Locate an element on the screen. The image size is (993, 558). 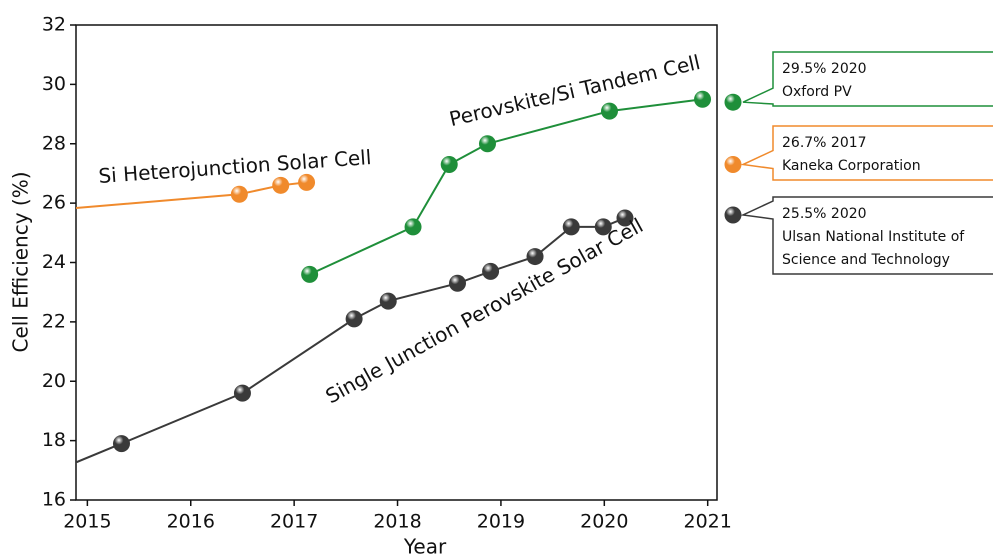
y-tick-label: 30 is located at coordinates (54, 84).